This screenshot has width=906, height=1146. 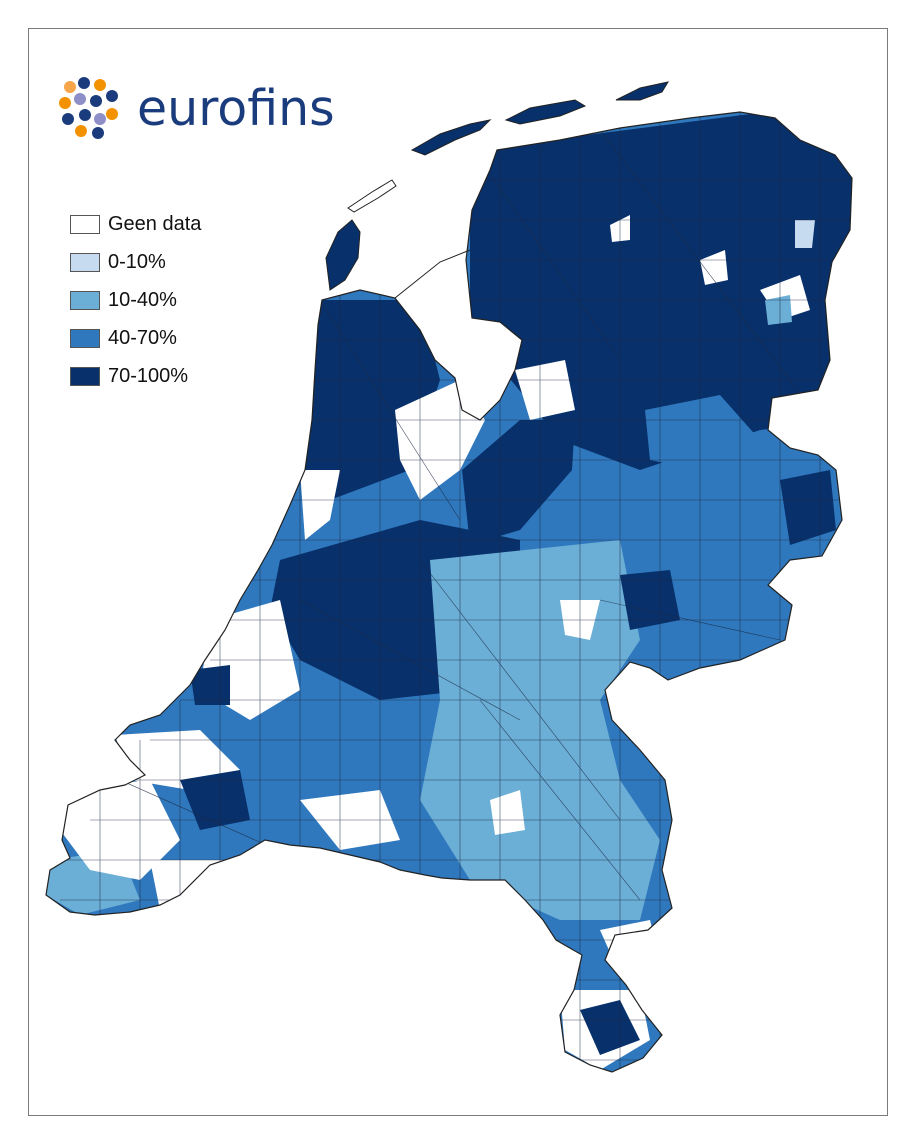 What do you see at coordinates (85, 224) in the screenshot?
I see `legend-swatch-geen-data` at bounding box center [85, 224].